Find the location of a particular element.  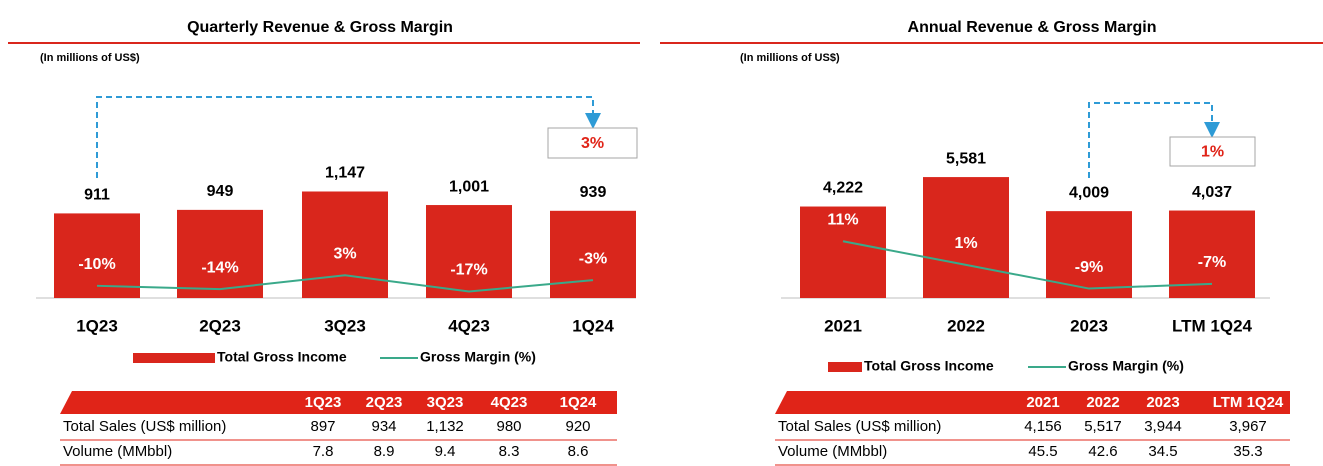

column-header: 4Q23 is located at coordinates (509, 402).